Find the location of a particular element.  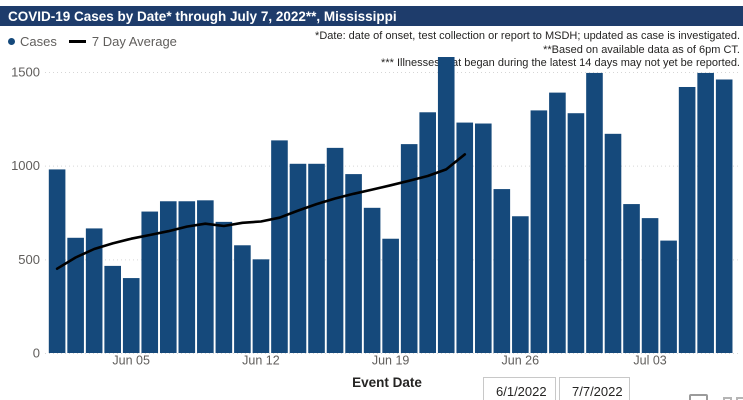

x-axis-title: Event Date is located at coordinates (387, 382).